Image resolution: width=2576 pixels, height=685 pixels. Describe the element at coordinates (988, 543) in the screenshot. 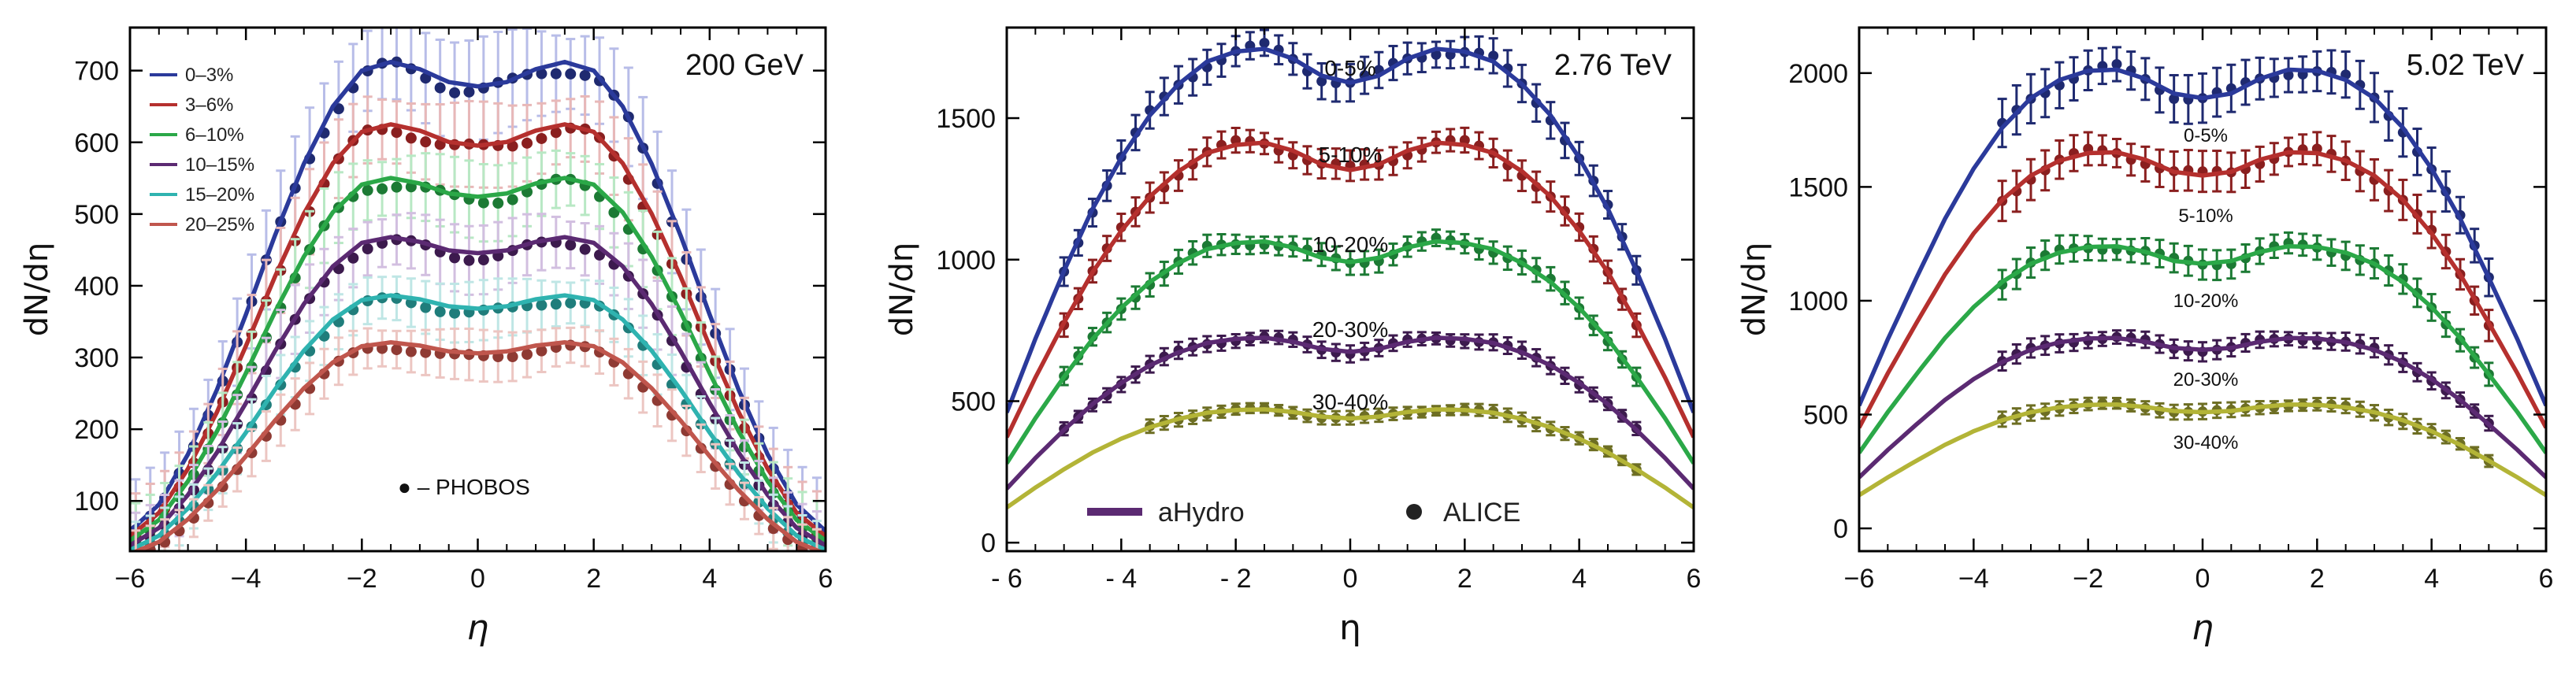

I see `y-tick-label: 0` at that location.